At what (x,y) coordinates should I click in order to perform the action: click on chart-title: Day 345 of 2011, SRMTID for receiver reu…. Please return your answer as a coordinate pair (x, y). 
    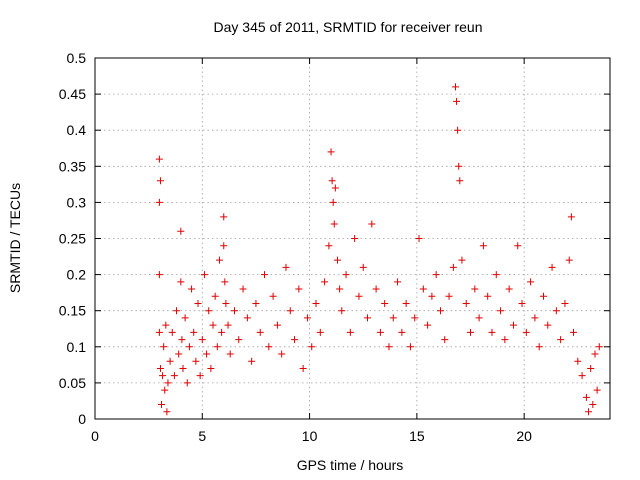
    Looking at the image, I should click on (348, 27).